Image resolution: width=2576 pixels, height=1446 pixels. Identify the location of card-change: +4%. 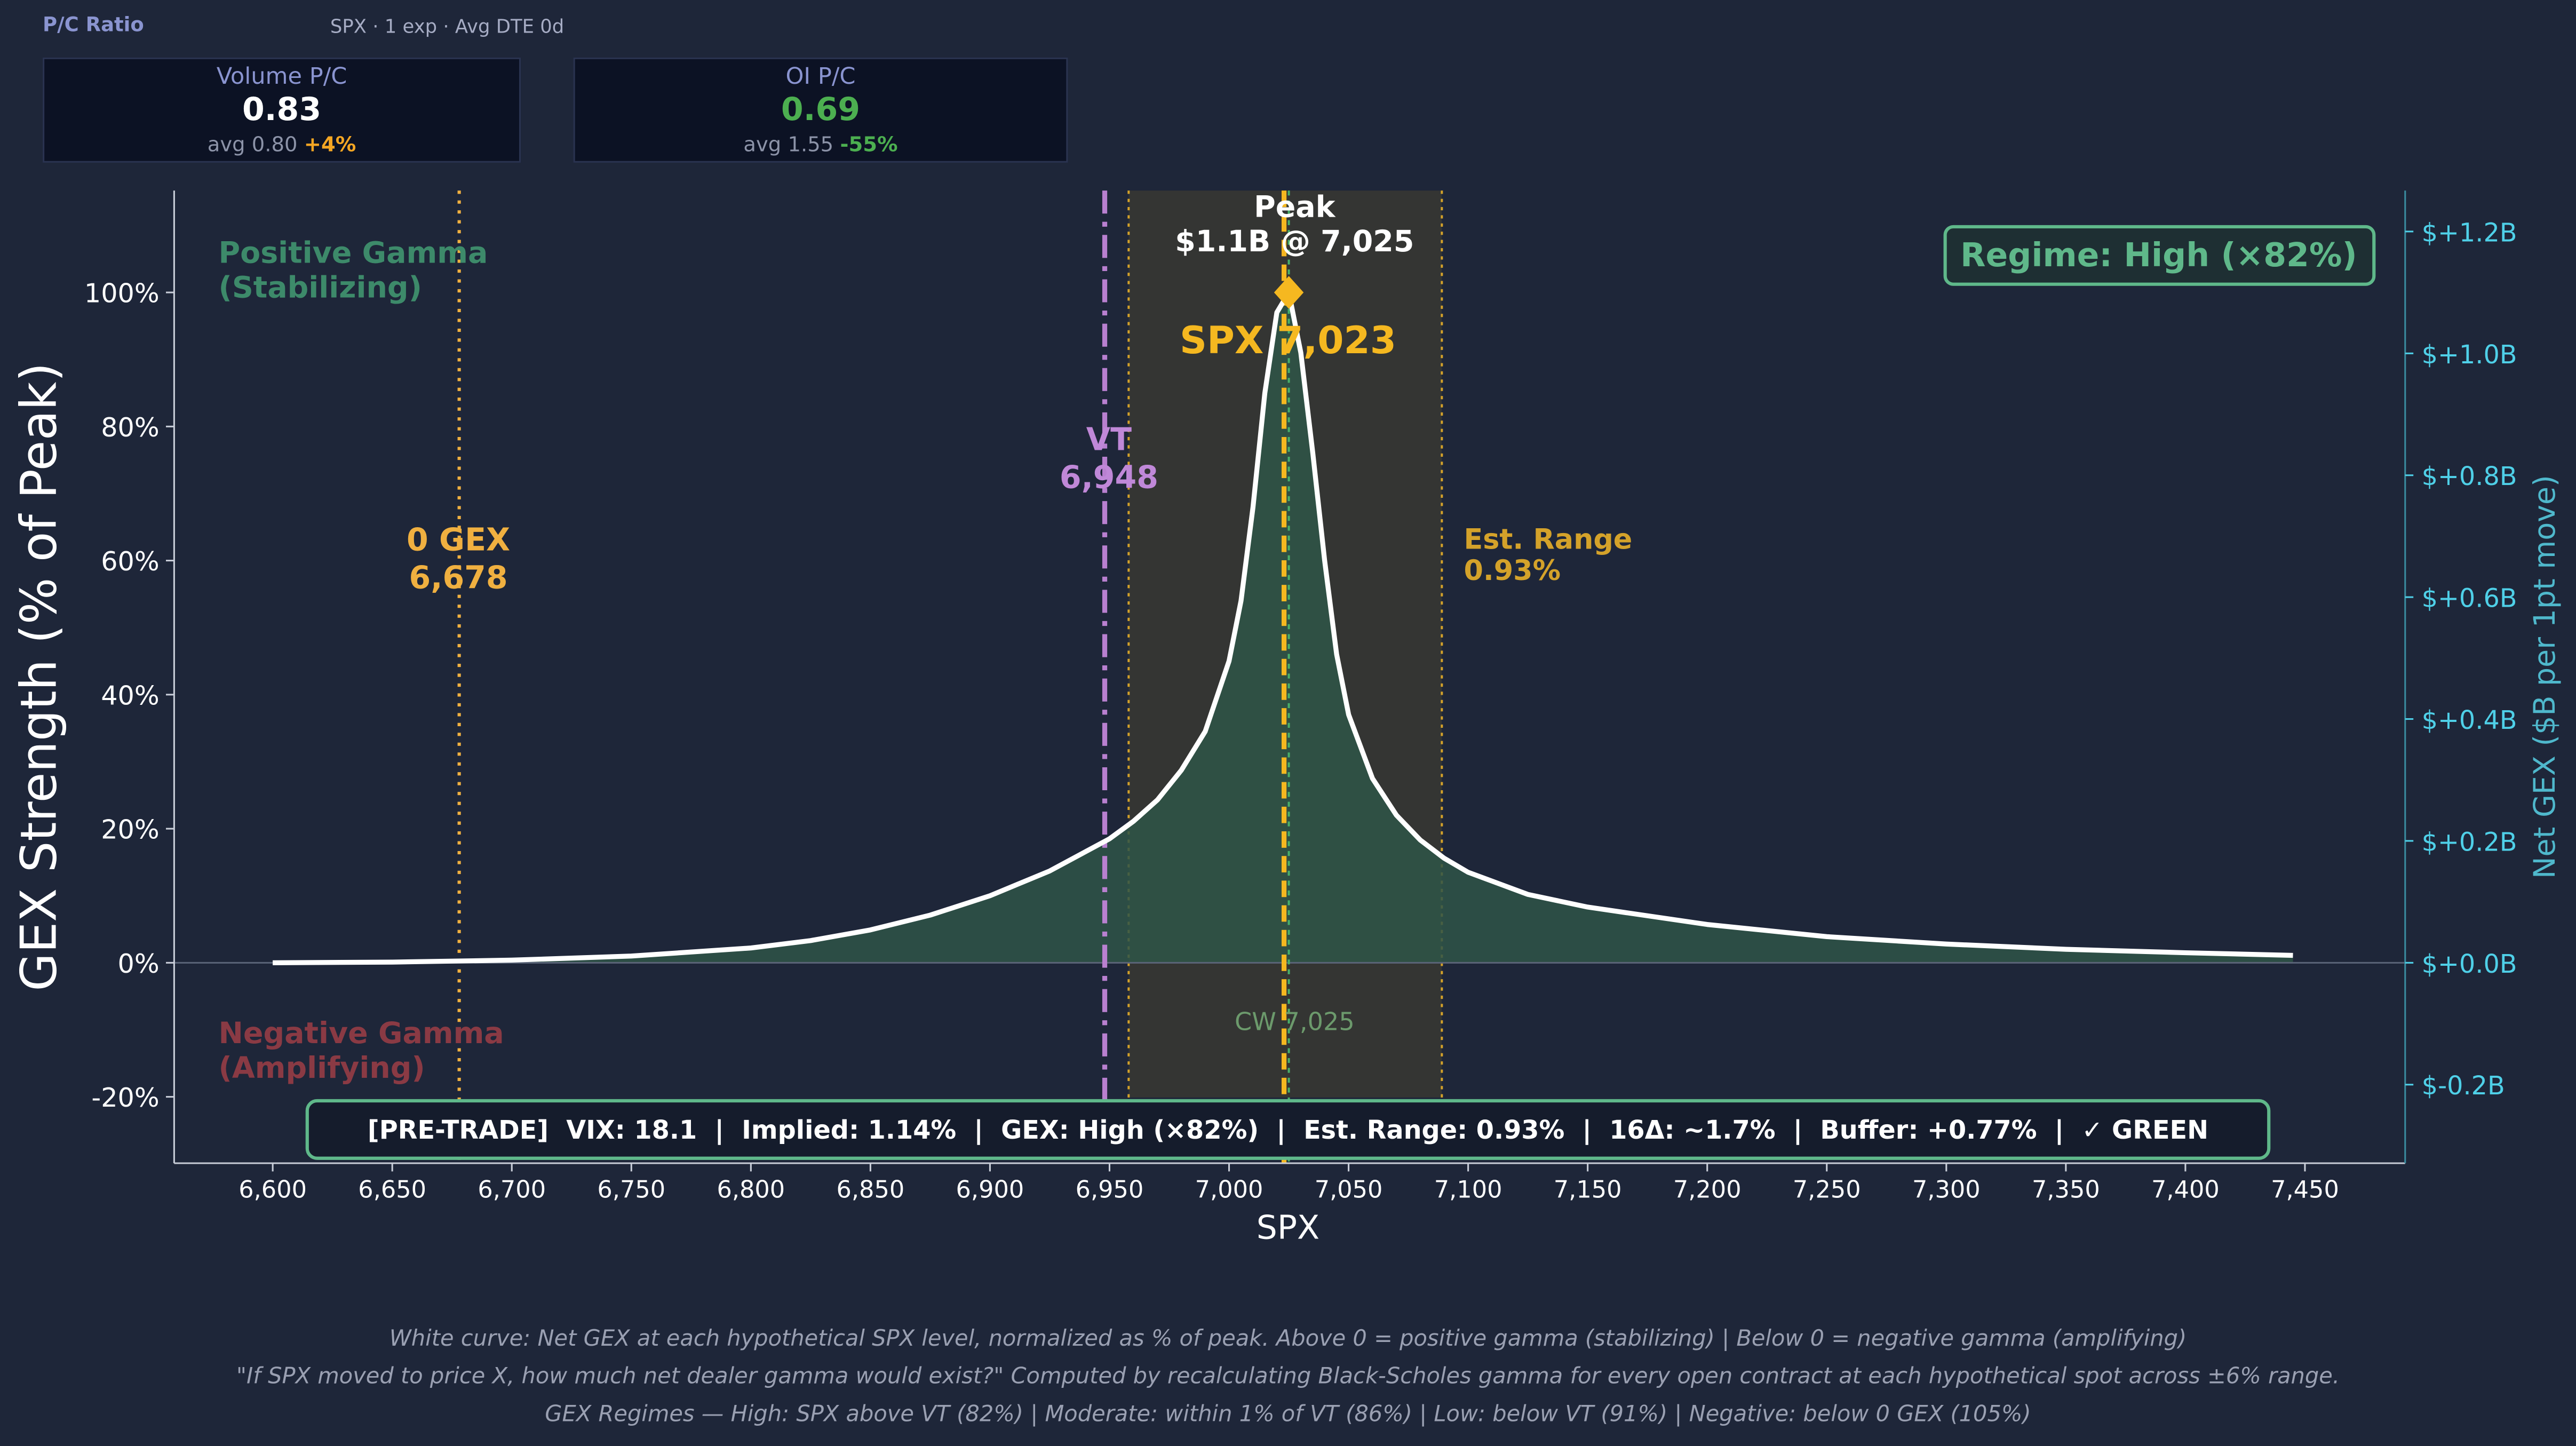
(330, 143).